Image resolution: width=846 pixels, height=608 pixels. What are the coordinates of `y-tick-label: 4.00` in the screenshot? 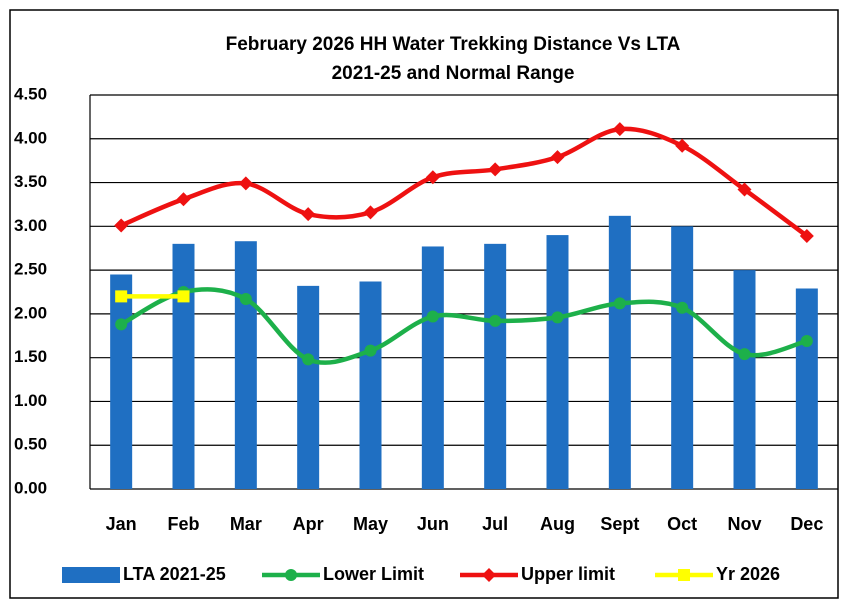 It's located at (30, 137).